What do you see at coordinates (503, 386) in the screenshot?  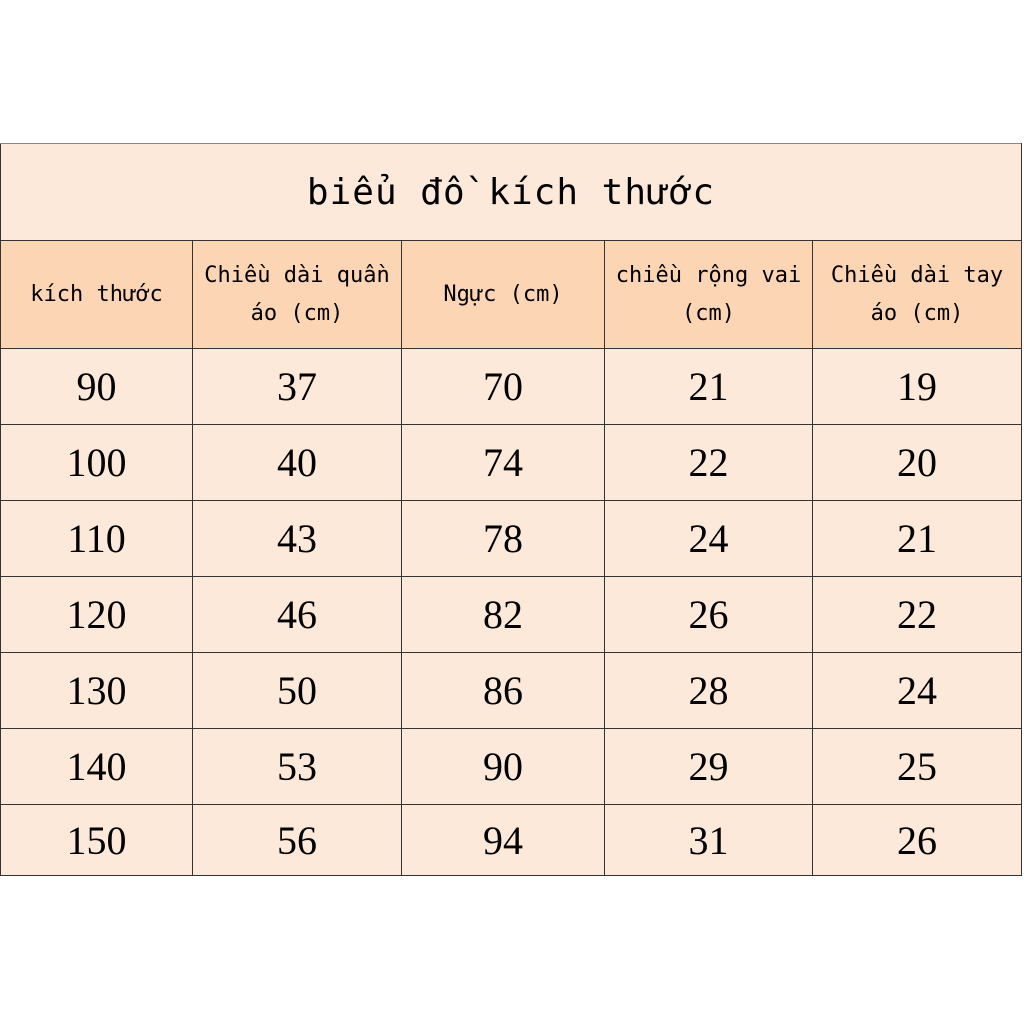 I see `table-cell: 70` at bounding box center [503, 386].